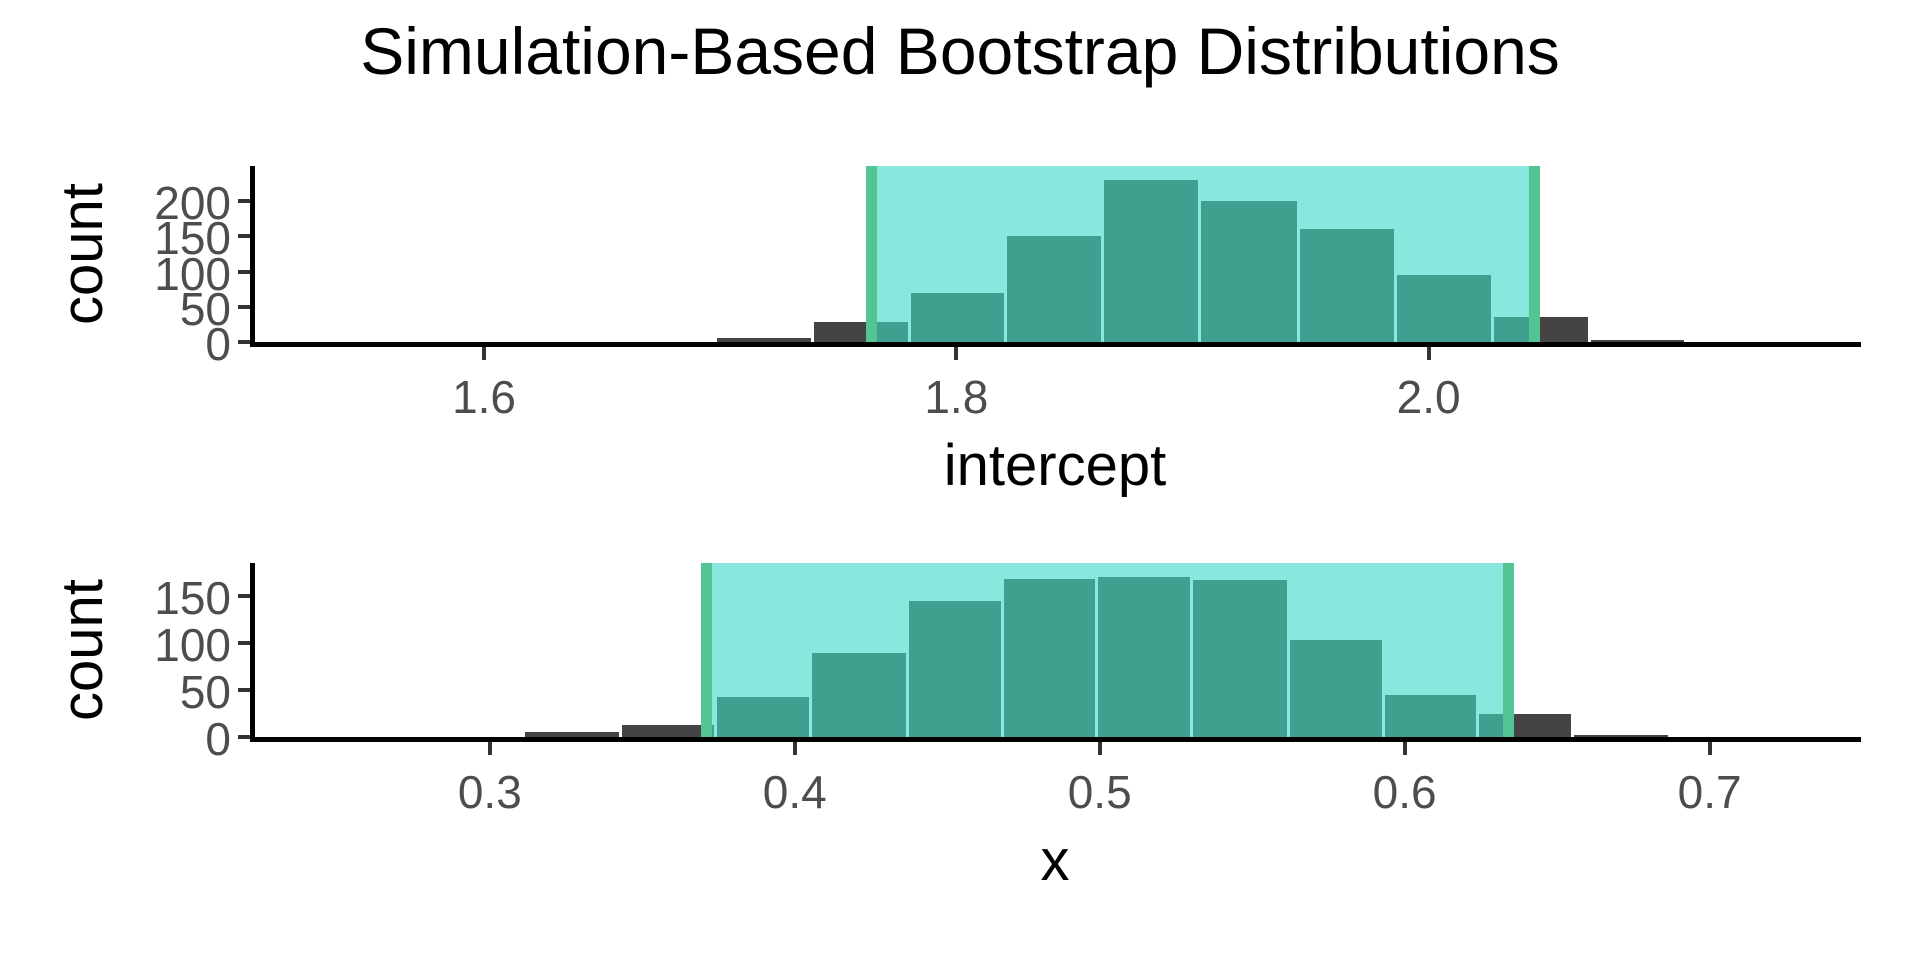  I want to click on x-tick-label: 0.5, so click(1099, 792).